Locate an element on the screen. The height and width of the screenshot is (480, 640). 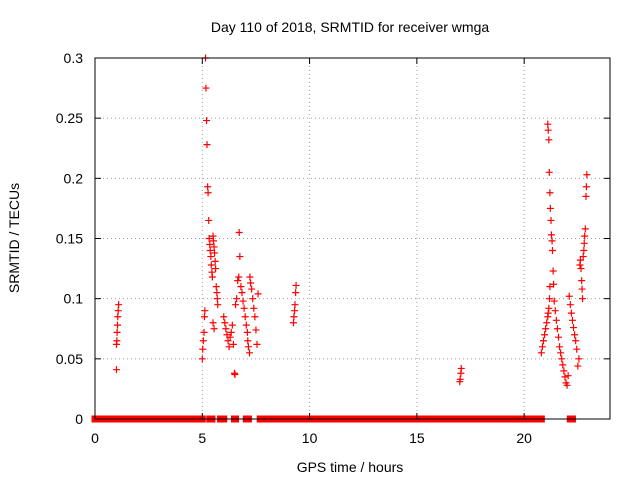
y-axis-label: SRMTID / TECUs is located at coordinates (14, 238).